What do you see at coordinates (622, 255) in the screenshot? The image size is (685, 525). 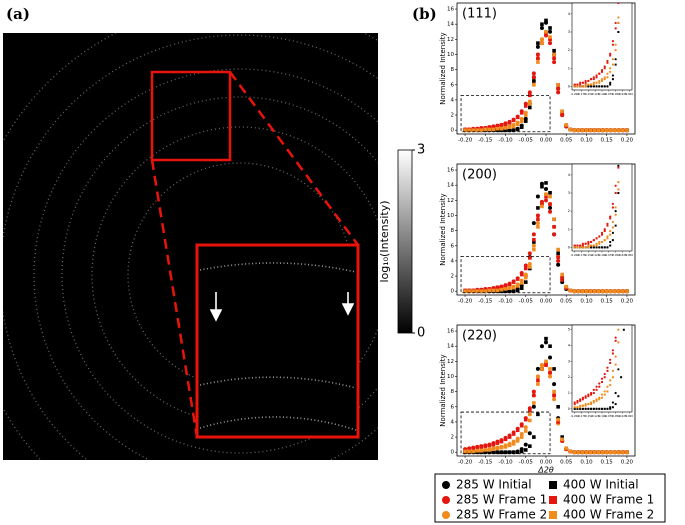 I see `inset-x-tick-label: -0.025` at bounding box center [622, 255].